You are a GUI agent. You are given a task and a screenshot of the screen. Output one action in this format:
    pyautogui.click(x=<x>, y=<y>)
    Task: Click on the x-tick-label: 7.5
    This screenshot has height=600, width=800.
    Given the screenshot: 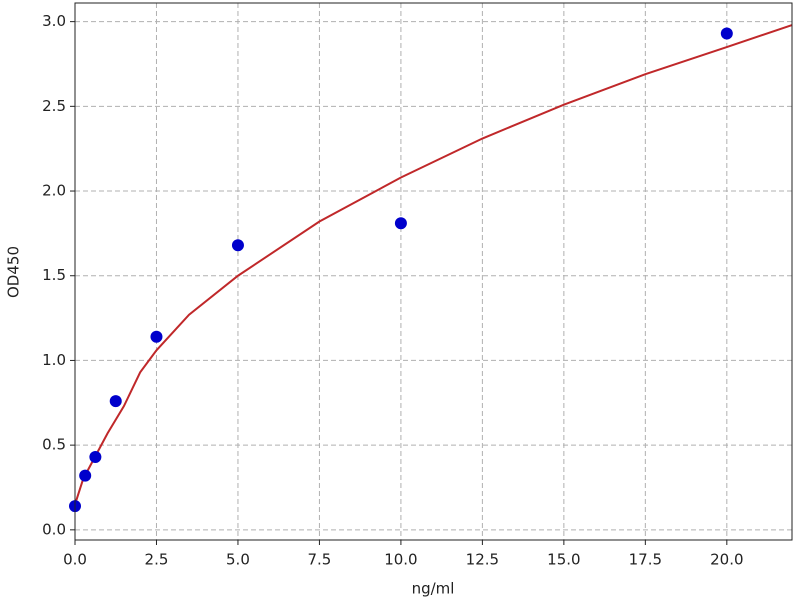 What is the action you would take?
    pyautogui.click(x=320, y=560)
    